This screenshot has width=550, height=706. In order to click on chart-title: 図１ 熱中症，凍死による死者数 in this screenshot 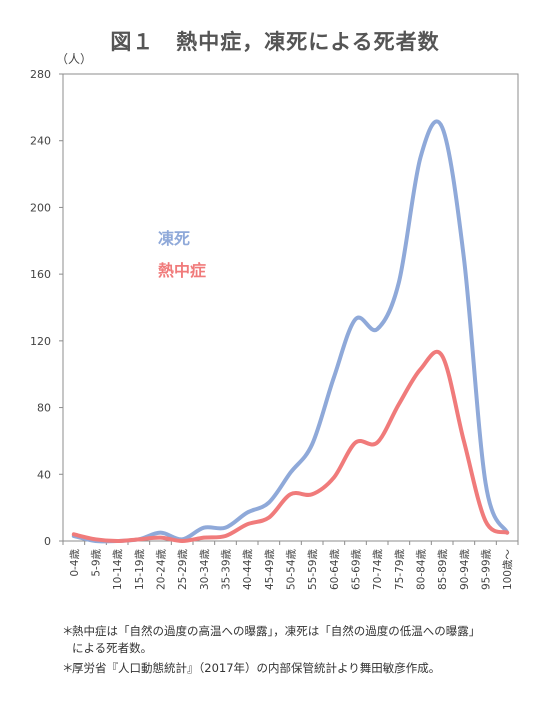, I will do `click(275, 42)`.